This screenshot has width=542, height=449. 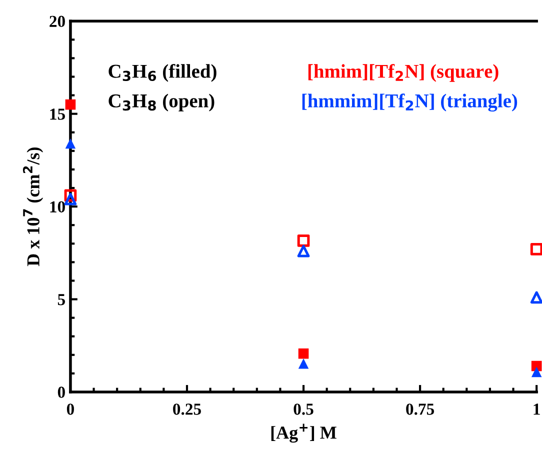 What do you see at coordinates (61, 392) in the screenshot?
I see `y-tick-label: 0` at bounding box center [61, 392].